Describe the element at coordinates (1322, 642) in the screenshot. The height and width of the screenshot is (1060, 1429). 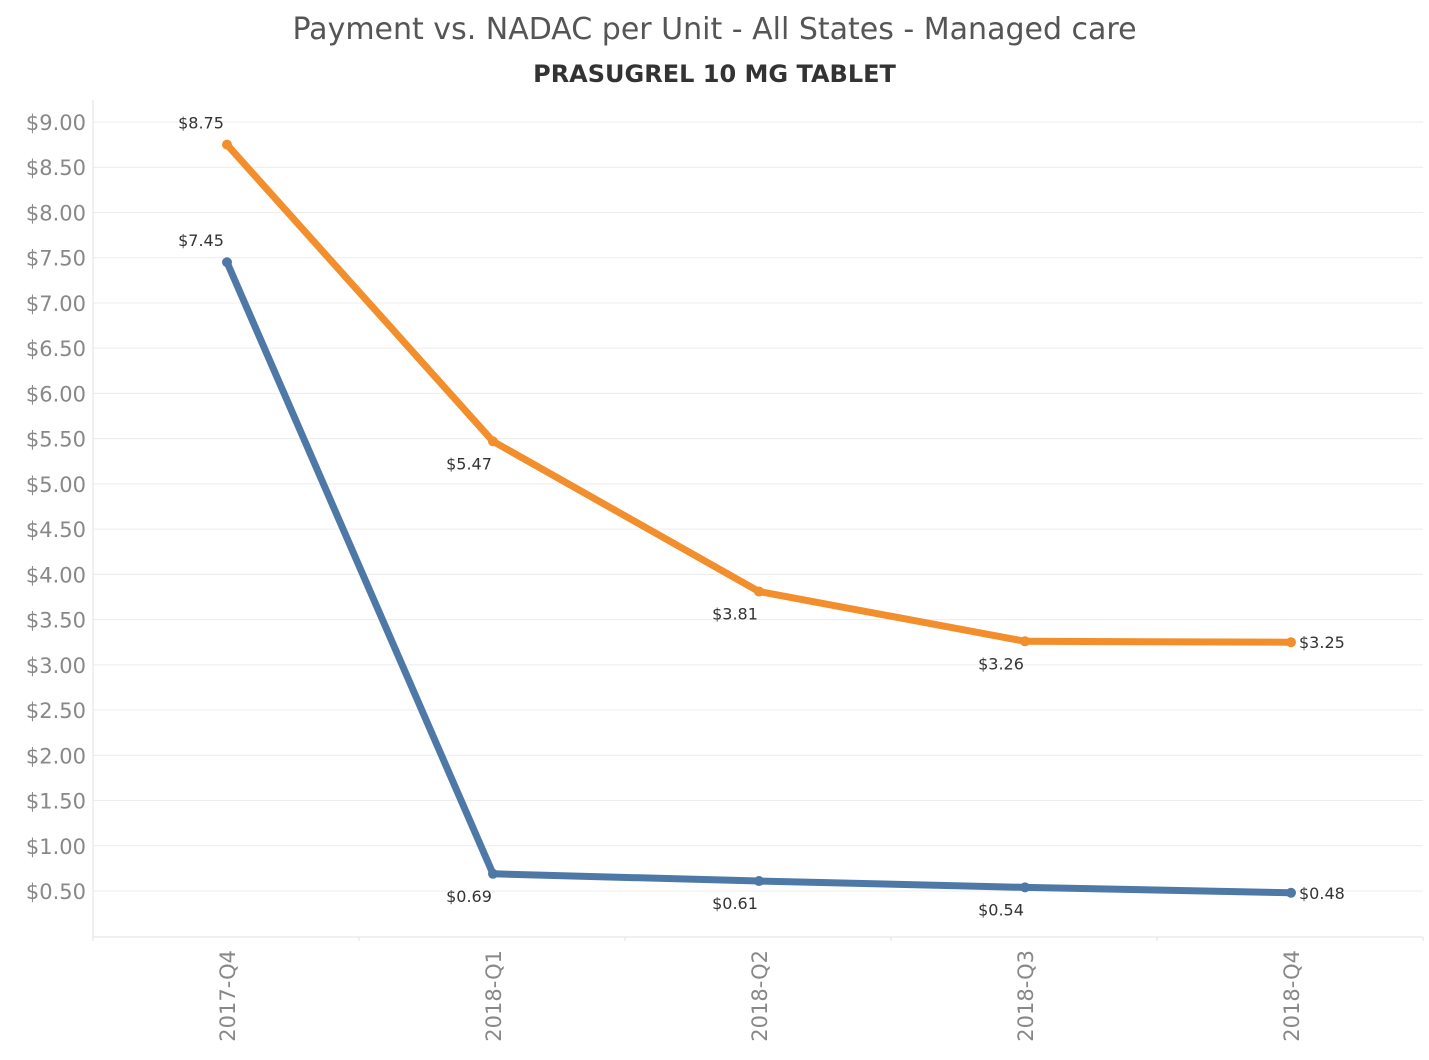
I see `data-label: $3.25` at that location.